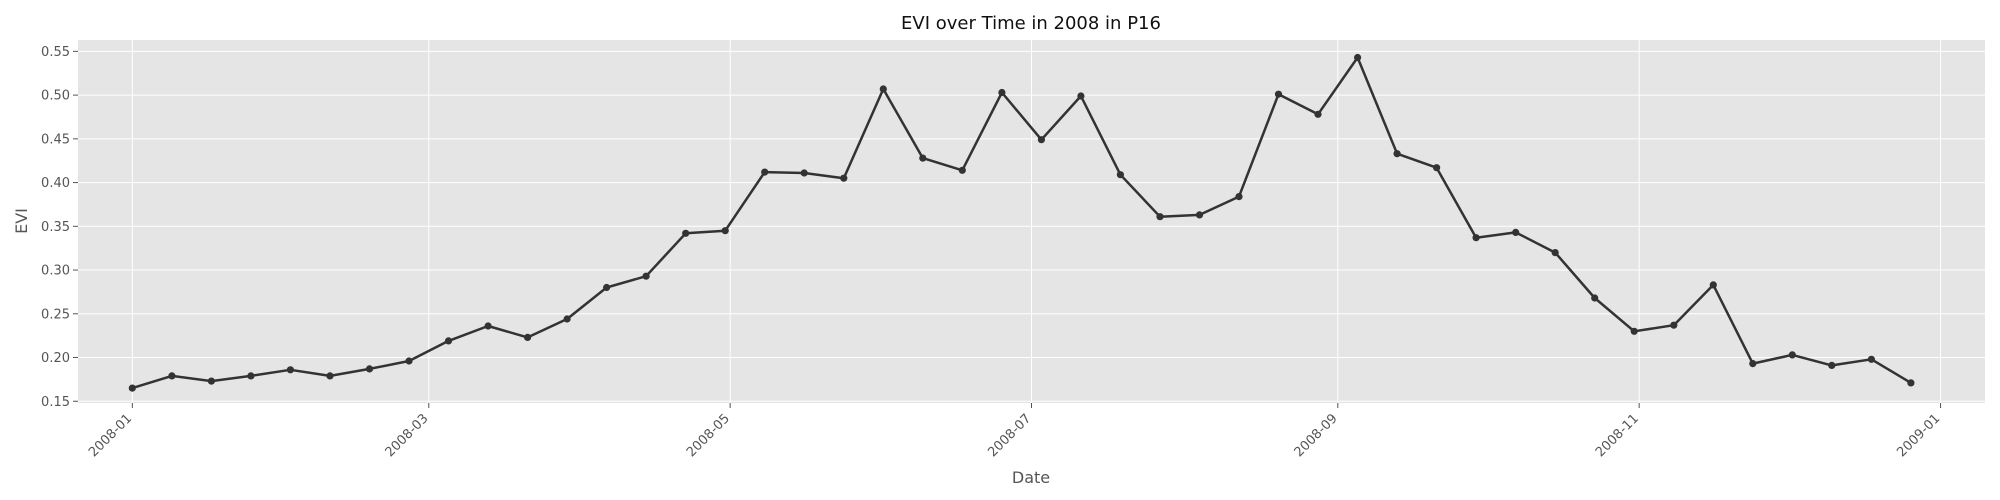  Describe the element at coordinates (1031, 23) in the screenshot. I see `chart-title: EVI over Time in 2008 in P16` at that location.